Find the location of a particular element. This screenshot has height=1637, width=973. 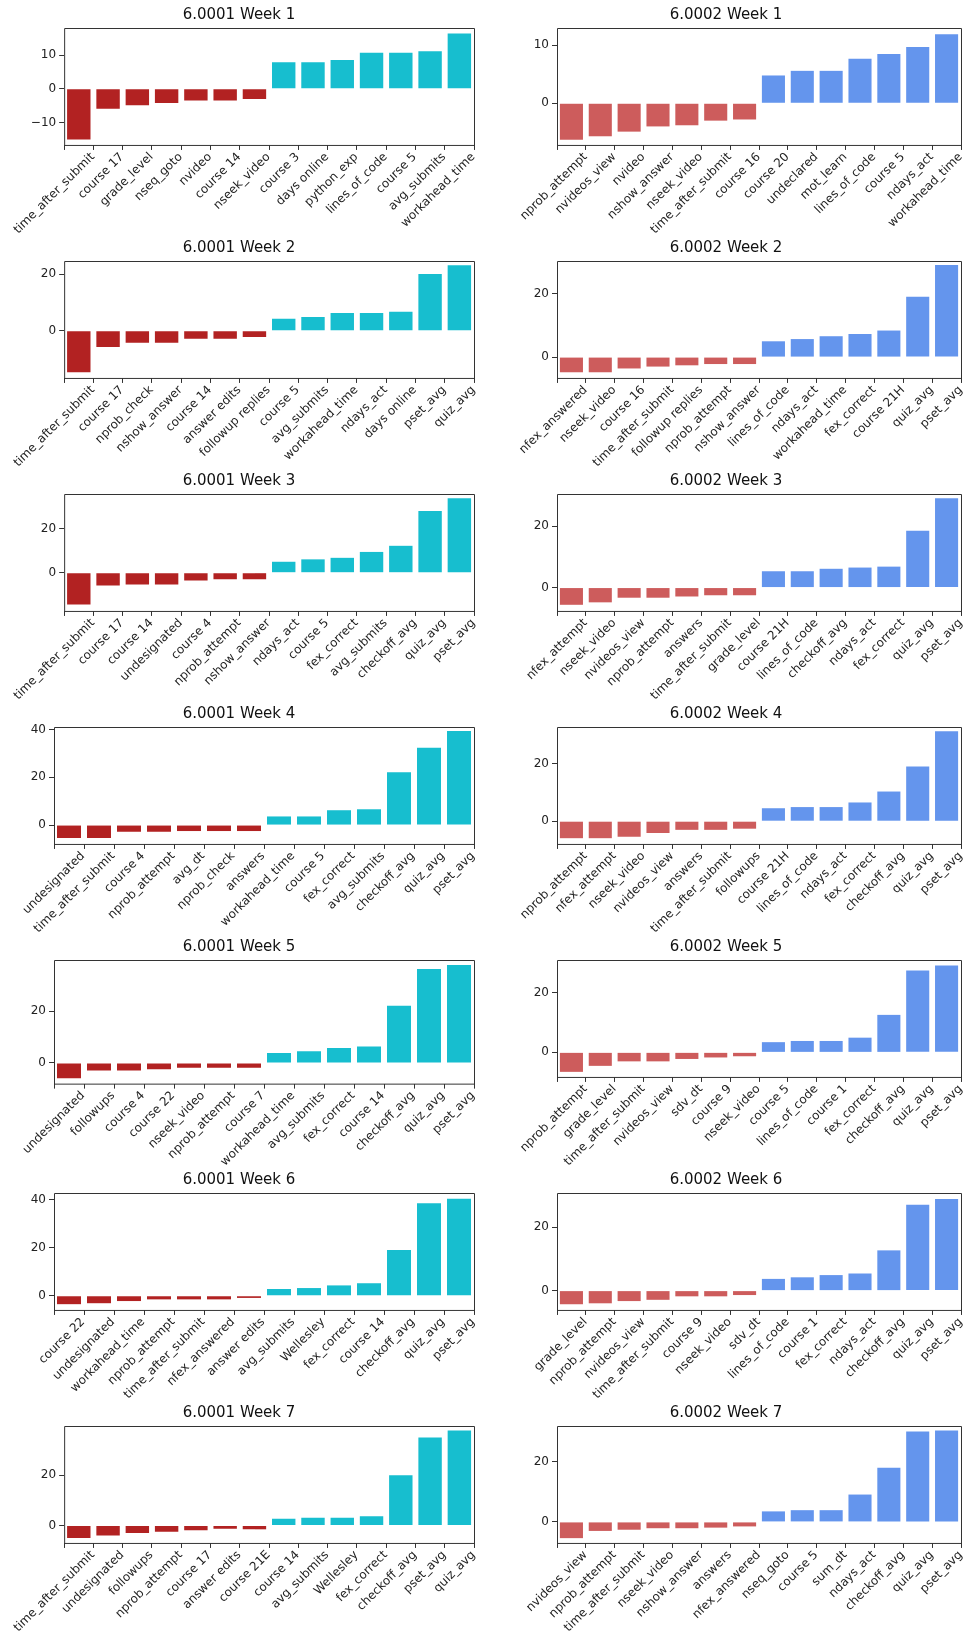

y-tick-label: 10 is located at coordinates (541, 44).